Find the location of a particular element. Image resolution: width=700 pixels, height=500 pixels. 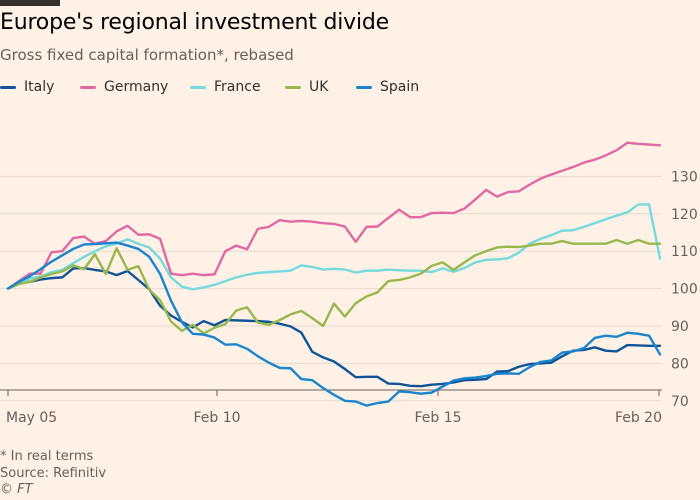

chart-subtitle: Gross fixed capital formation*, rebased is located at coordinates (147, 55).